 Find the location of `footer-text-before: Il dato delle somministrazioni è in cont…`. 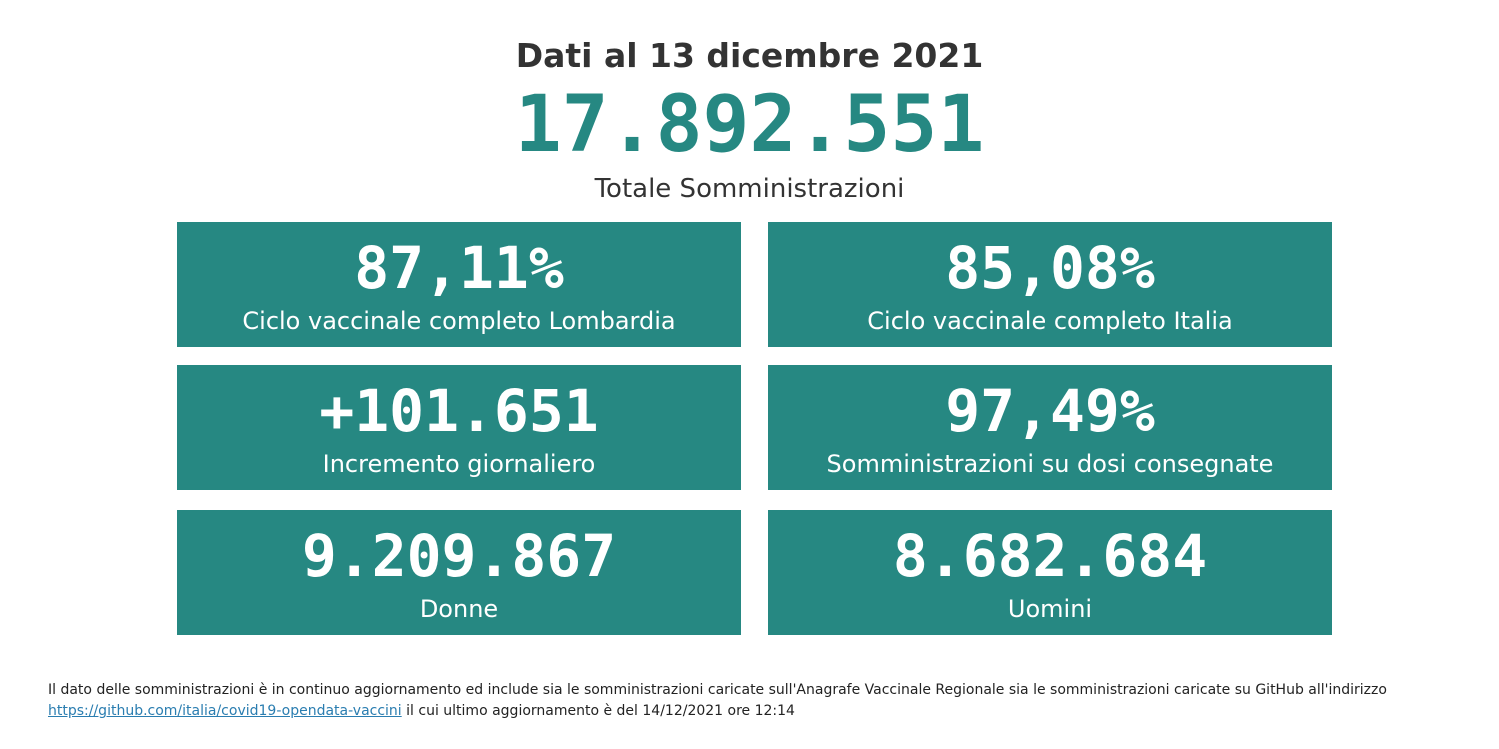

footer-text-before: Il dato delle somministrazioni è in cont… is located at coordinates (717, 690).